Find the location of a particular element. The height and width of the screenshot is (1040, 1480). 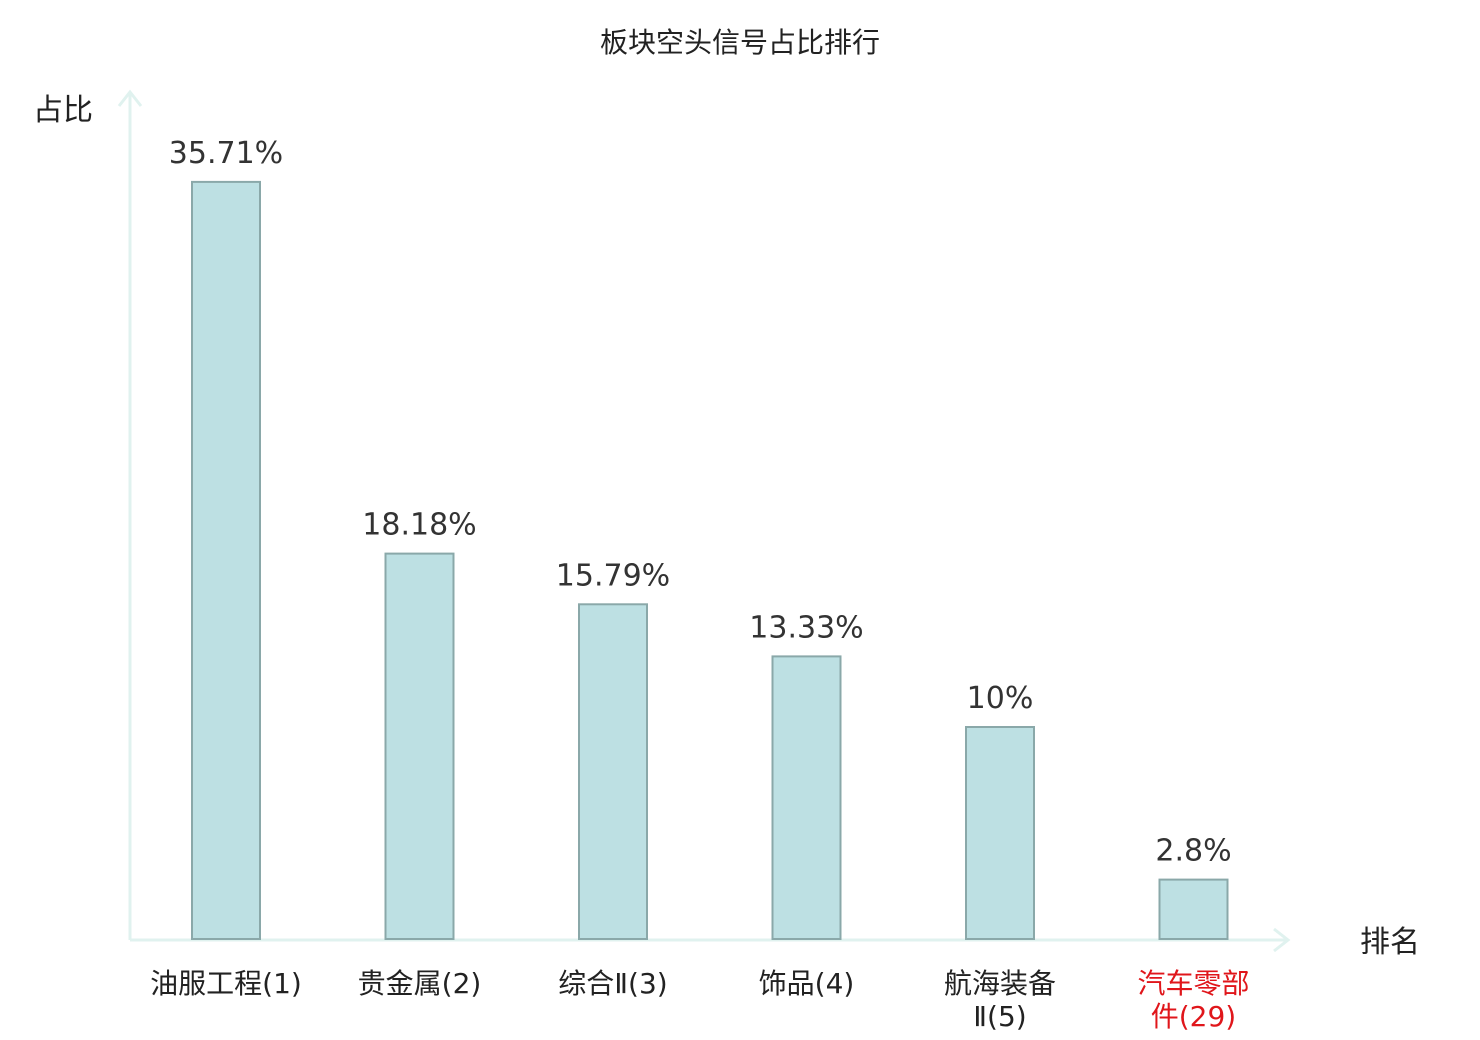

y-axis-arrow-icon is located at coordinates (130, 98).